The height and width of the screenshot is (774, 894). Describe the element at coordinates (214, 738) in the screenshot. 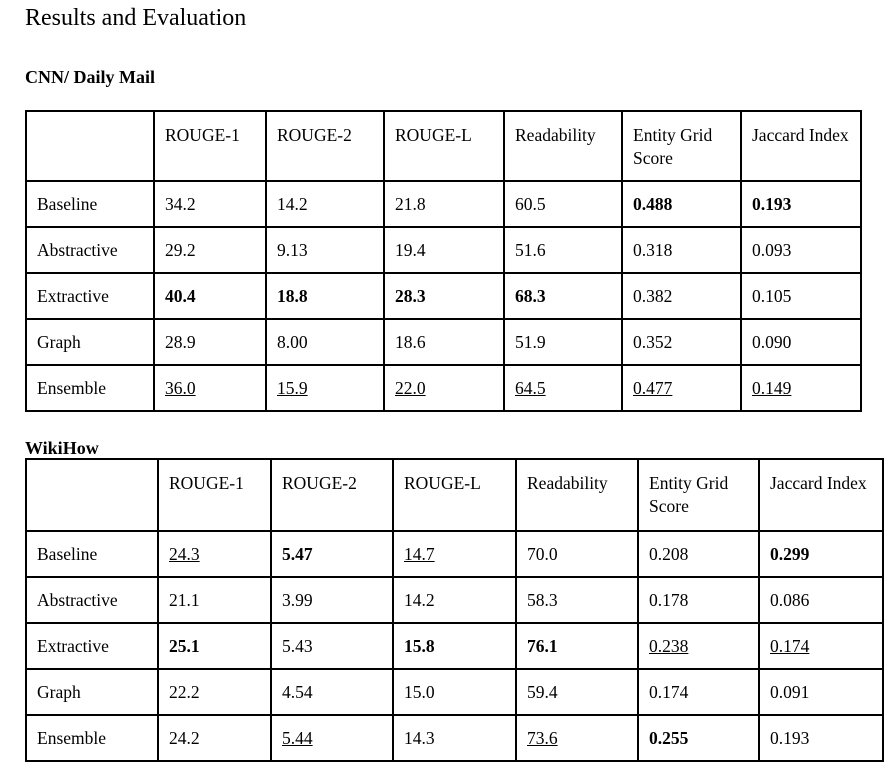

I see `table-cell: 24.2` at that location.